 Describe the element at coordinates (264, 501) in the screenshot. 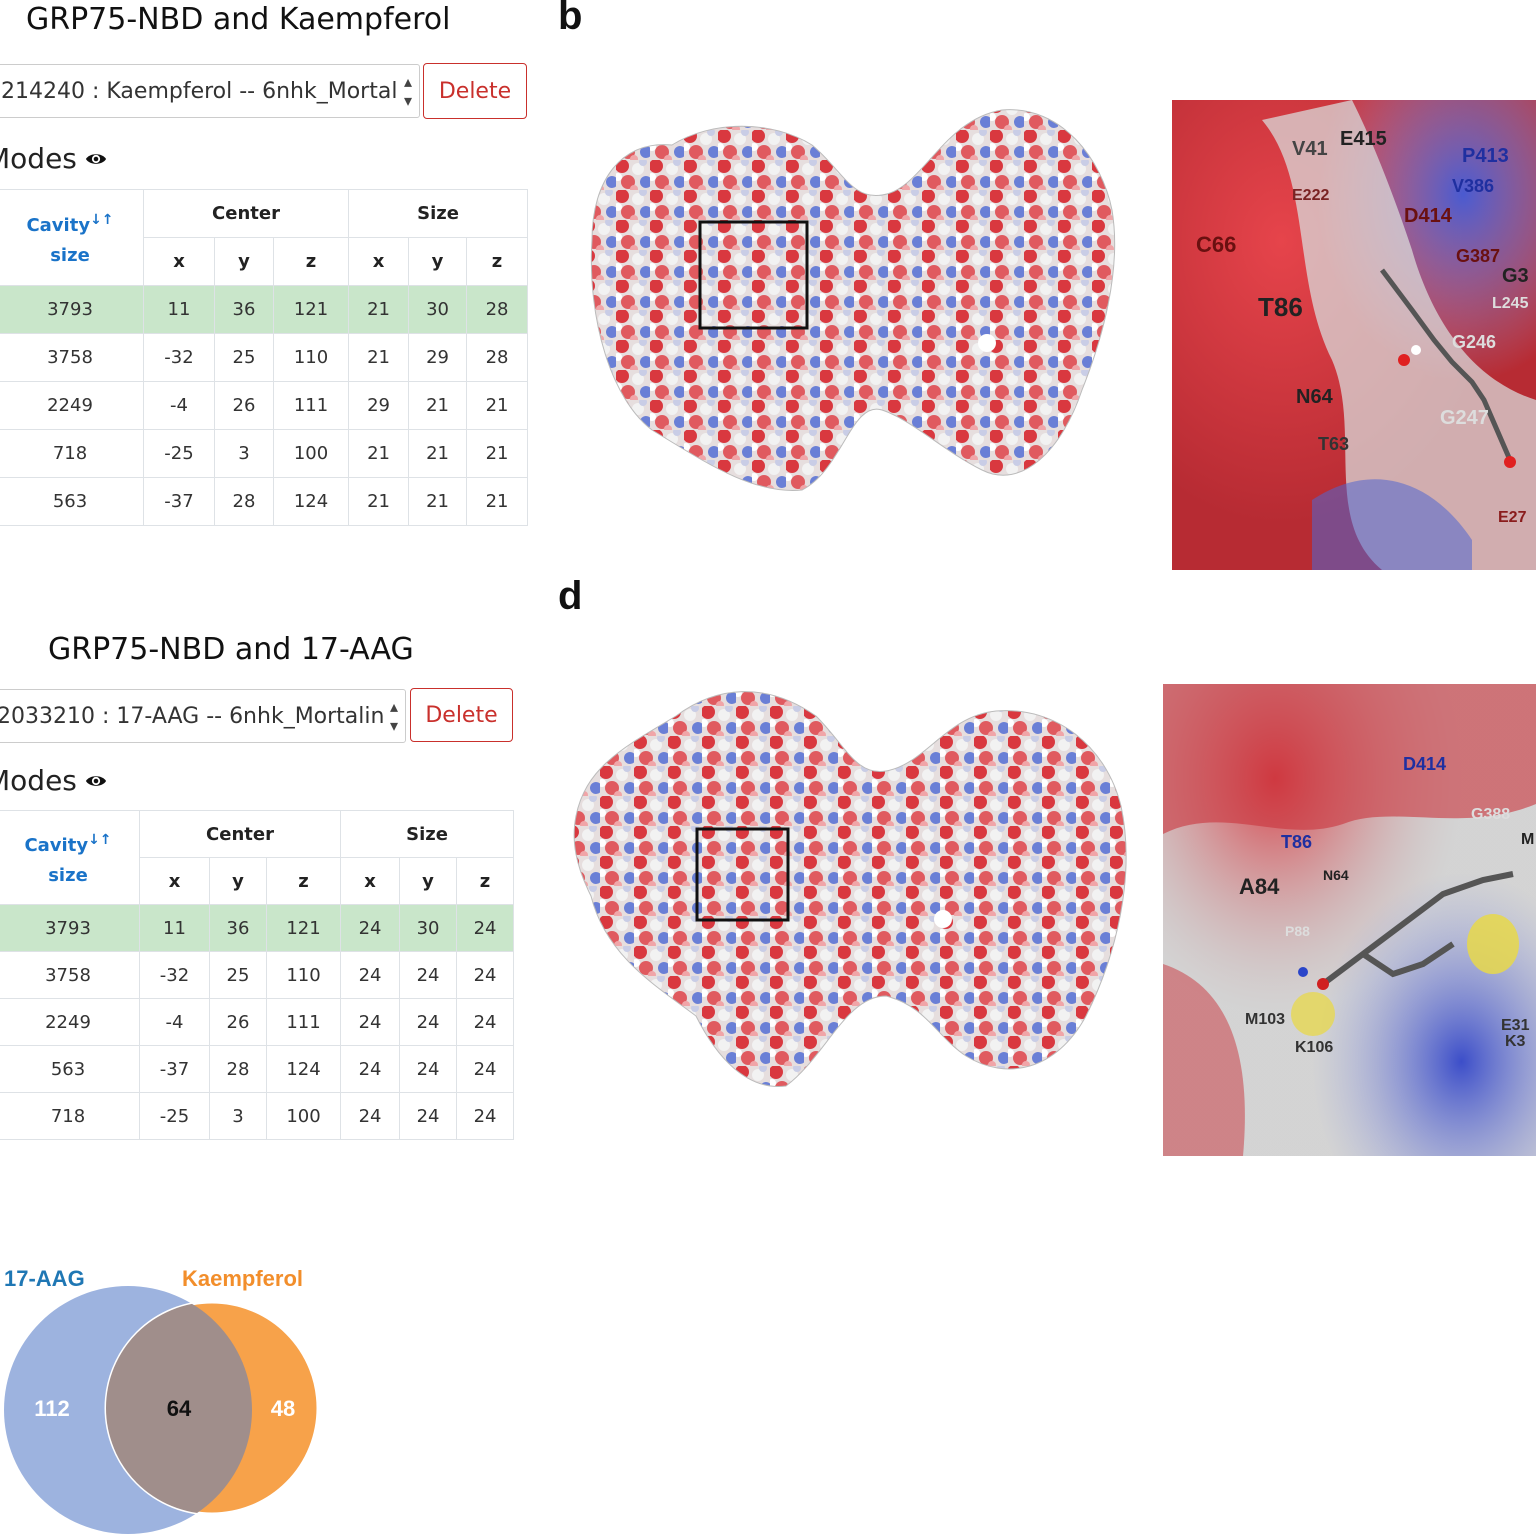

I see `table-row: 563 -37 28 124 21 21 21` at that location.